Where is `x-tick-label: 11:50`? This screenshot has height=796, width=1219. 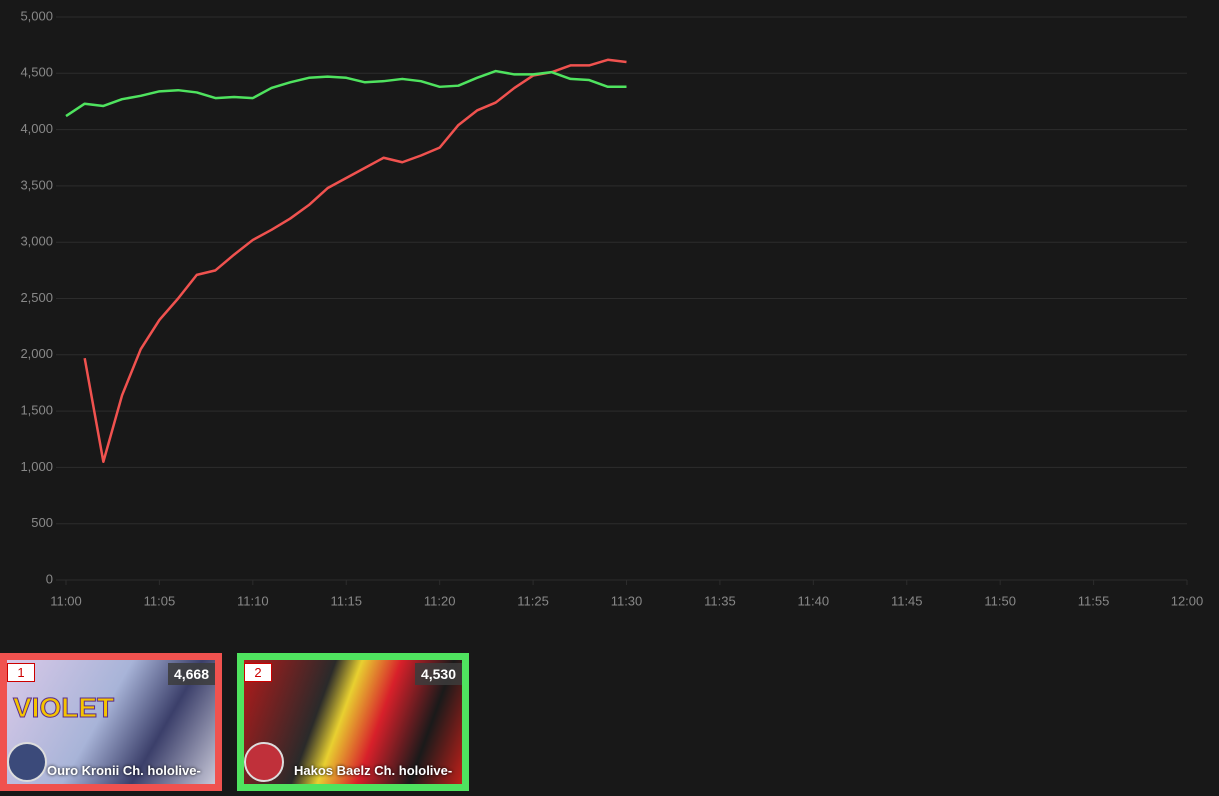 x-tick-label: 11:50 is located at coordinates (1000, 600).